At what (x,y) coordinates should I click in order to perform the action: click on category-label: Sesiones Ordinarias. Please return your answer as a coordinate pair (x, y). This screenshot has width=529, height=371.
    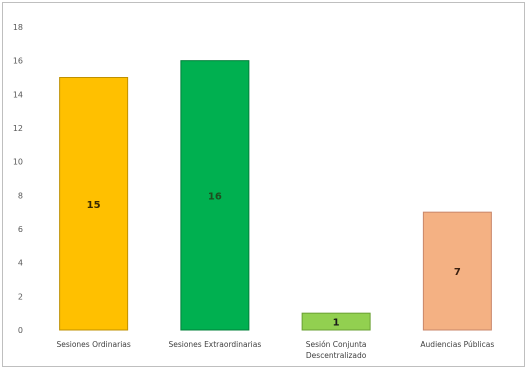
    Looking at the image, I should click on (93, 344).